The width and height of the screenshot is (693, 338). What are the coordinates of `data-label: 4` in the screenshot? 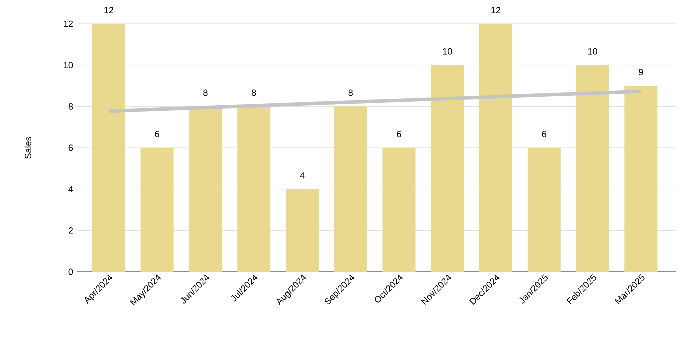 It's located at (302, 175).